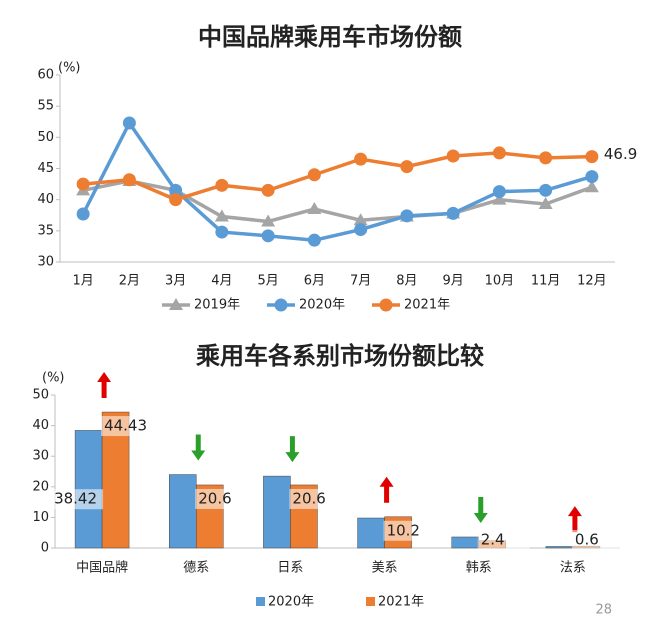 Image resolution: width=660 pixels, height=625 pixels. What do you see at coordinates (339, 356) in the screenshot?
I see `chart-title: 乘用车各系别市场份额比较` at bounding box center [339, 356].